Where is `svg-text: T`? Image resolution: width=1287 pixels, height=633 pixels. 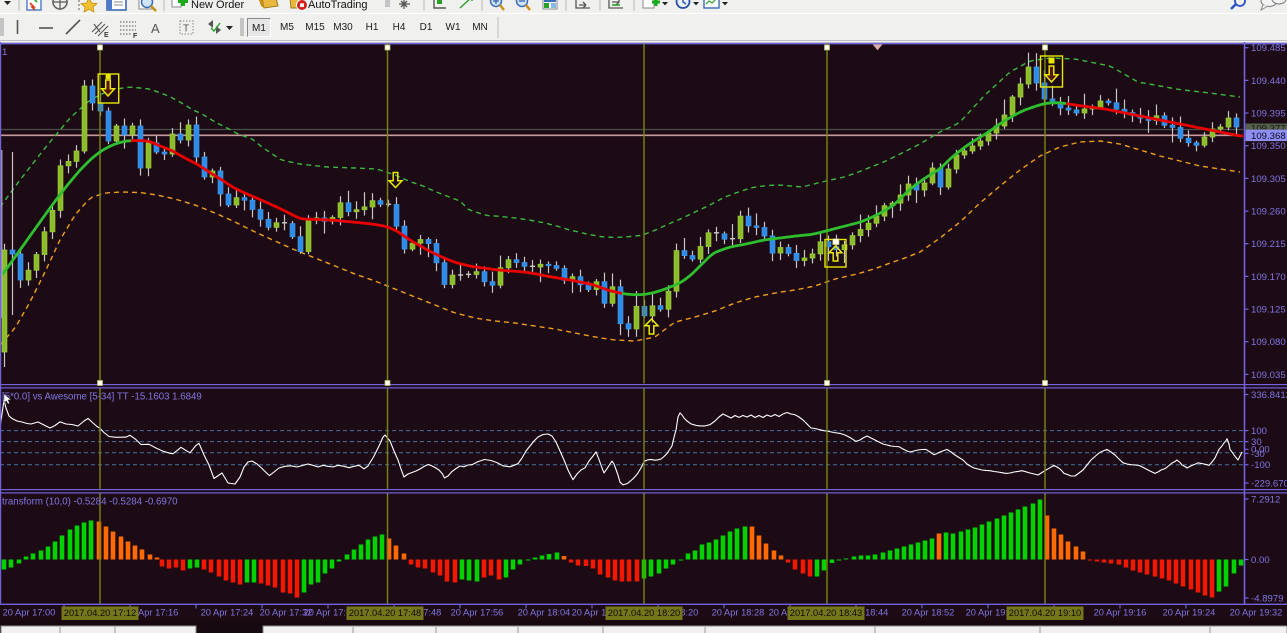
svg-text: T is located at coordinates (186, 29).